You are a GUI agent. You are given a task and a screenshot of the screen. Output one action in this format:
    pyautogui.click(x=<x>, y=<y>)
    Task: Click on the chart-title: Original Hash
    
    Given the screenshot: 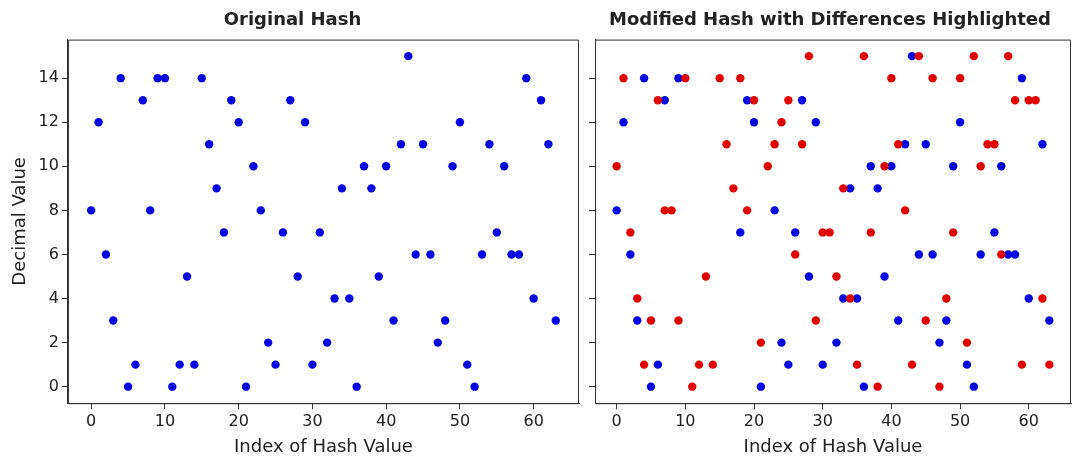 What is the action you would take?
    pyautogui.click(x=292, y=19)
    